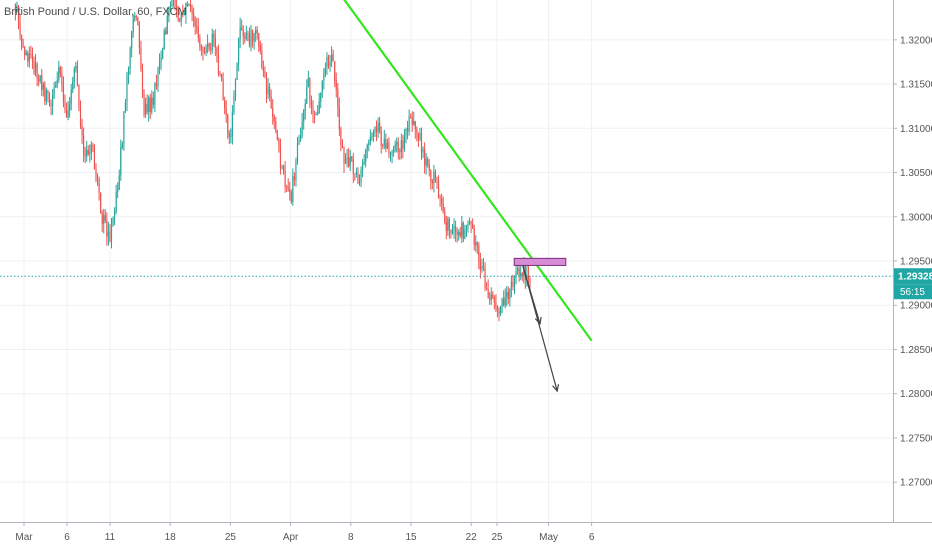 The image size is (932, 555). I want to click on resistance-zone, so click(540, 261).